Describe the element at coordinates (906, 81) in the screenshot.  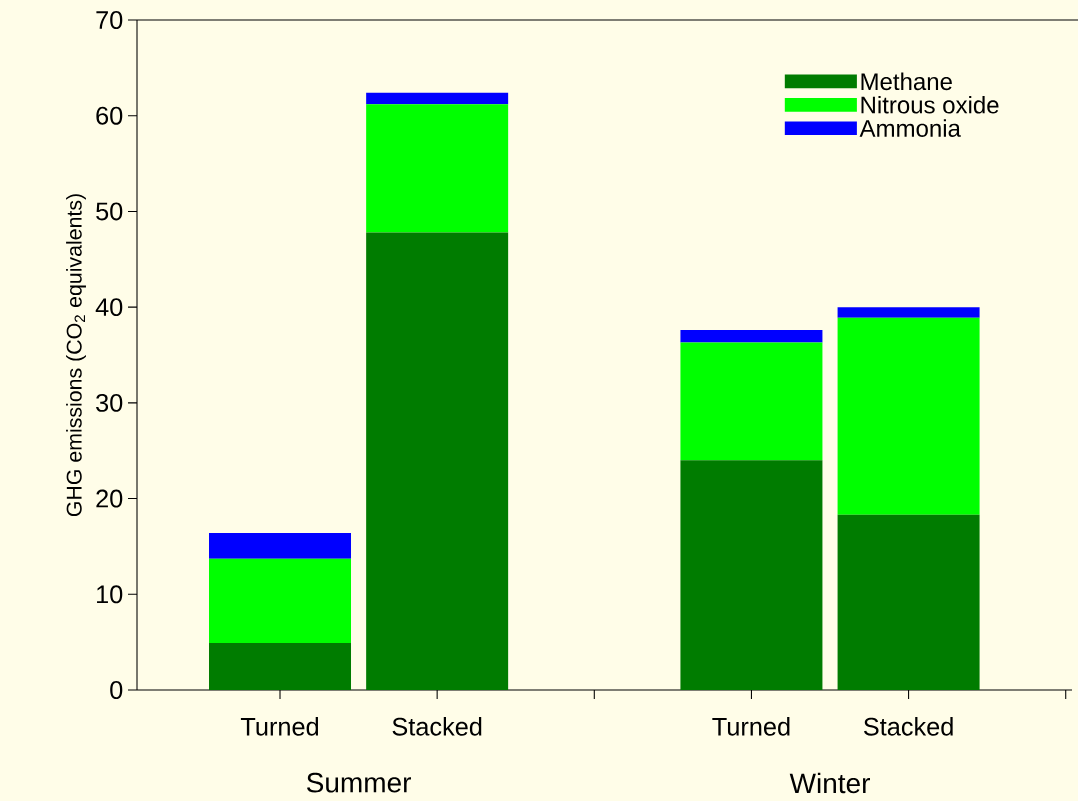
I see `legend-label: Methane` at that location.